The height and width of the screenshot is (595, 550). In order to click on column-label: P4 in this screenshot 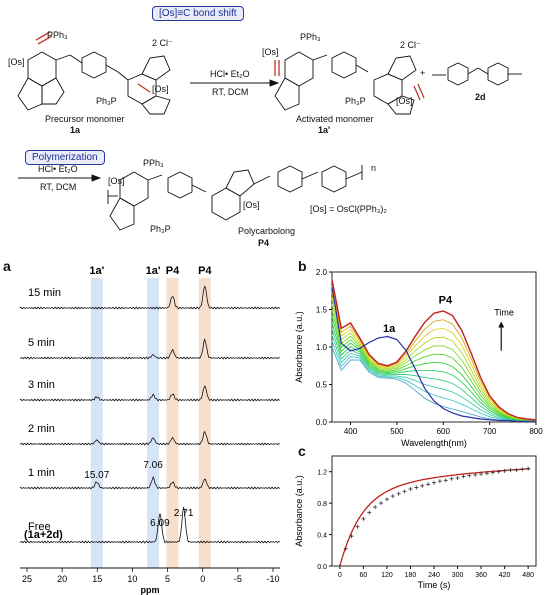, I will do `click(173, 271)`.